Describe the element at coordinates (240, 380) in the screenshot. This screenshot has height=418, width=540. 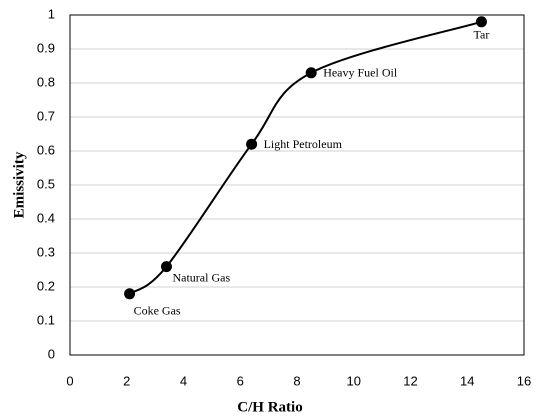
I see `x-tick-label: 6` at that location.